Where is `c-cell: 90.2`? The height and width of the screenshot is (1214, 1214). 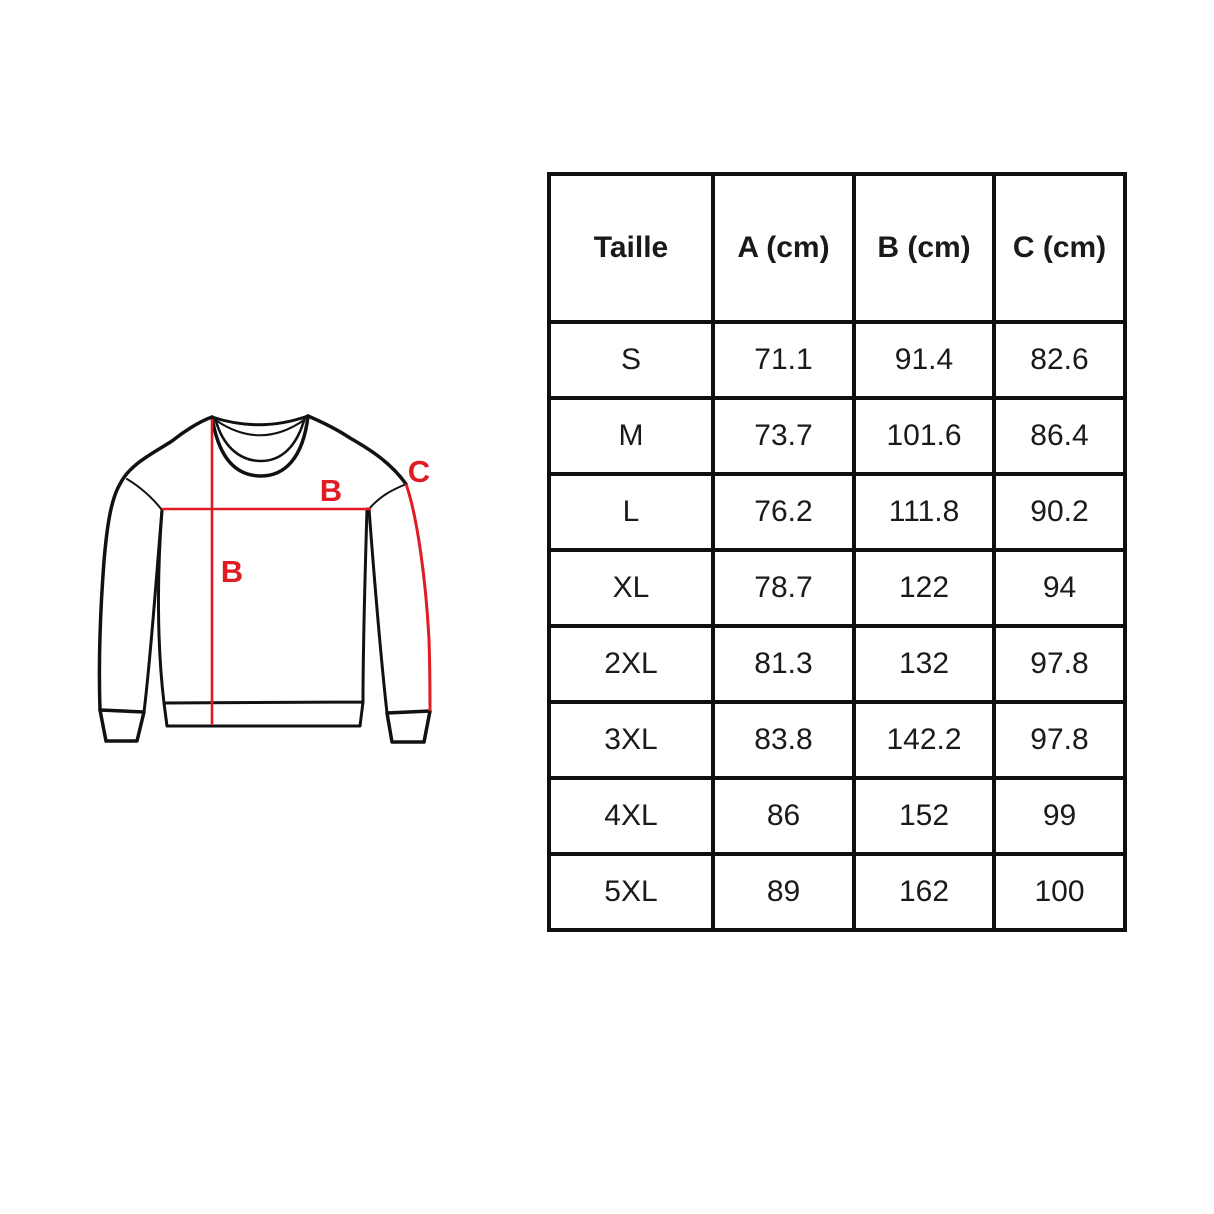
c-cell: 90.2 is located at coordinates (1059, 512).